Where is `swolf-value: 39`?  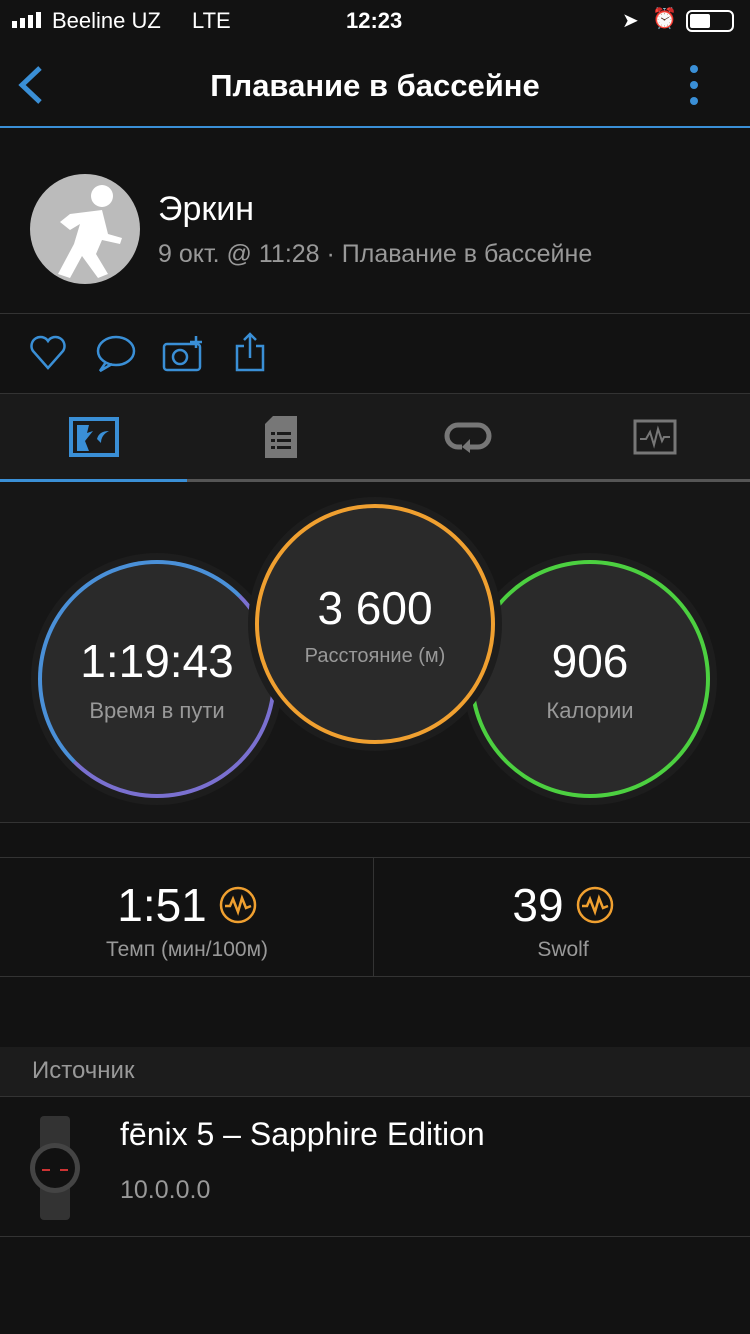
swolf-value: 39 is located at coordinates (538, 905).